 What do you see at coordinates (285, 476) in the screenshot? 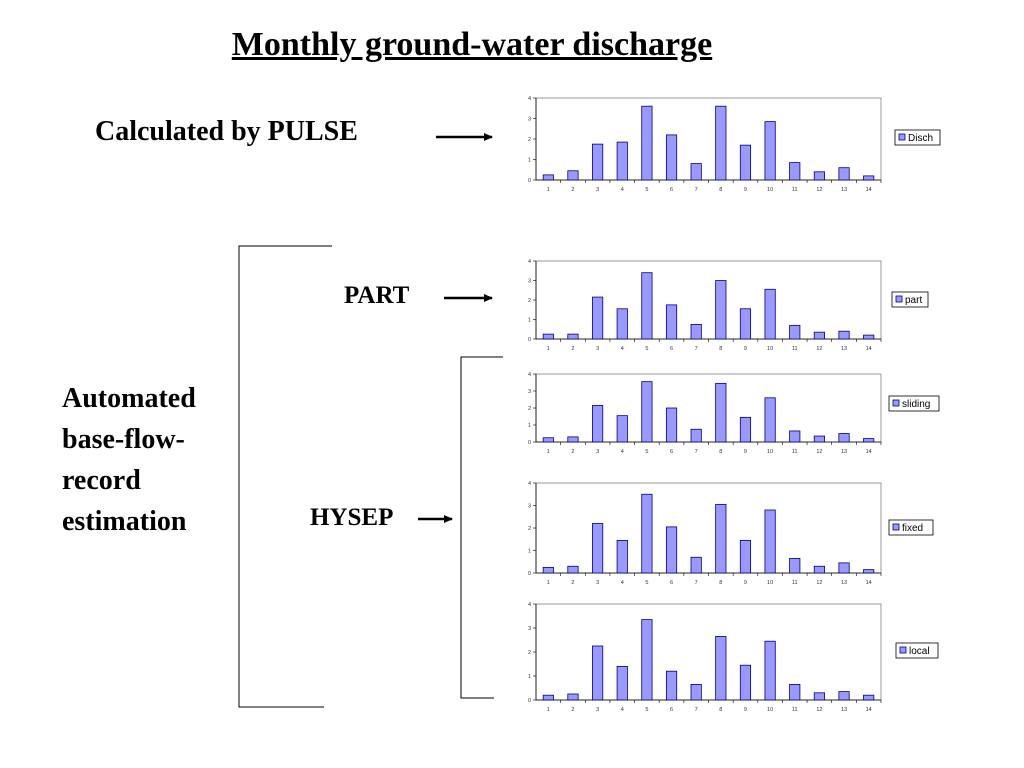
I see `bracket-automated` at bounding box center [285, 476].